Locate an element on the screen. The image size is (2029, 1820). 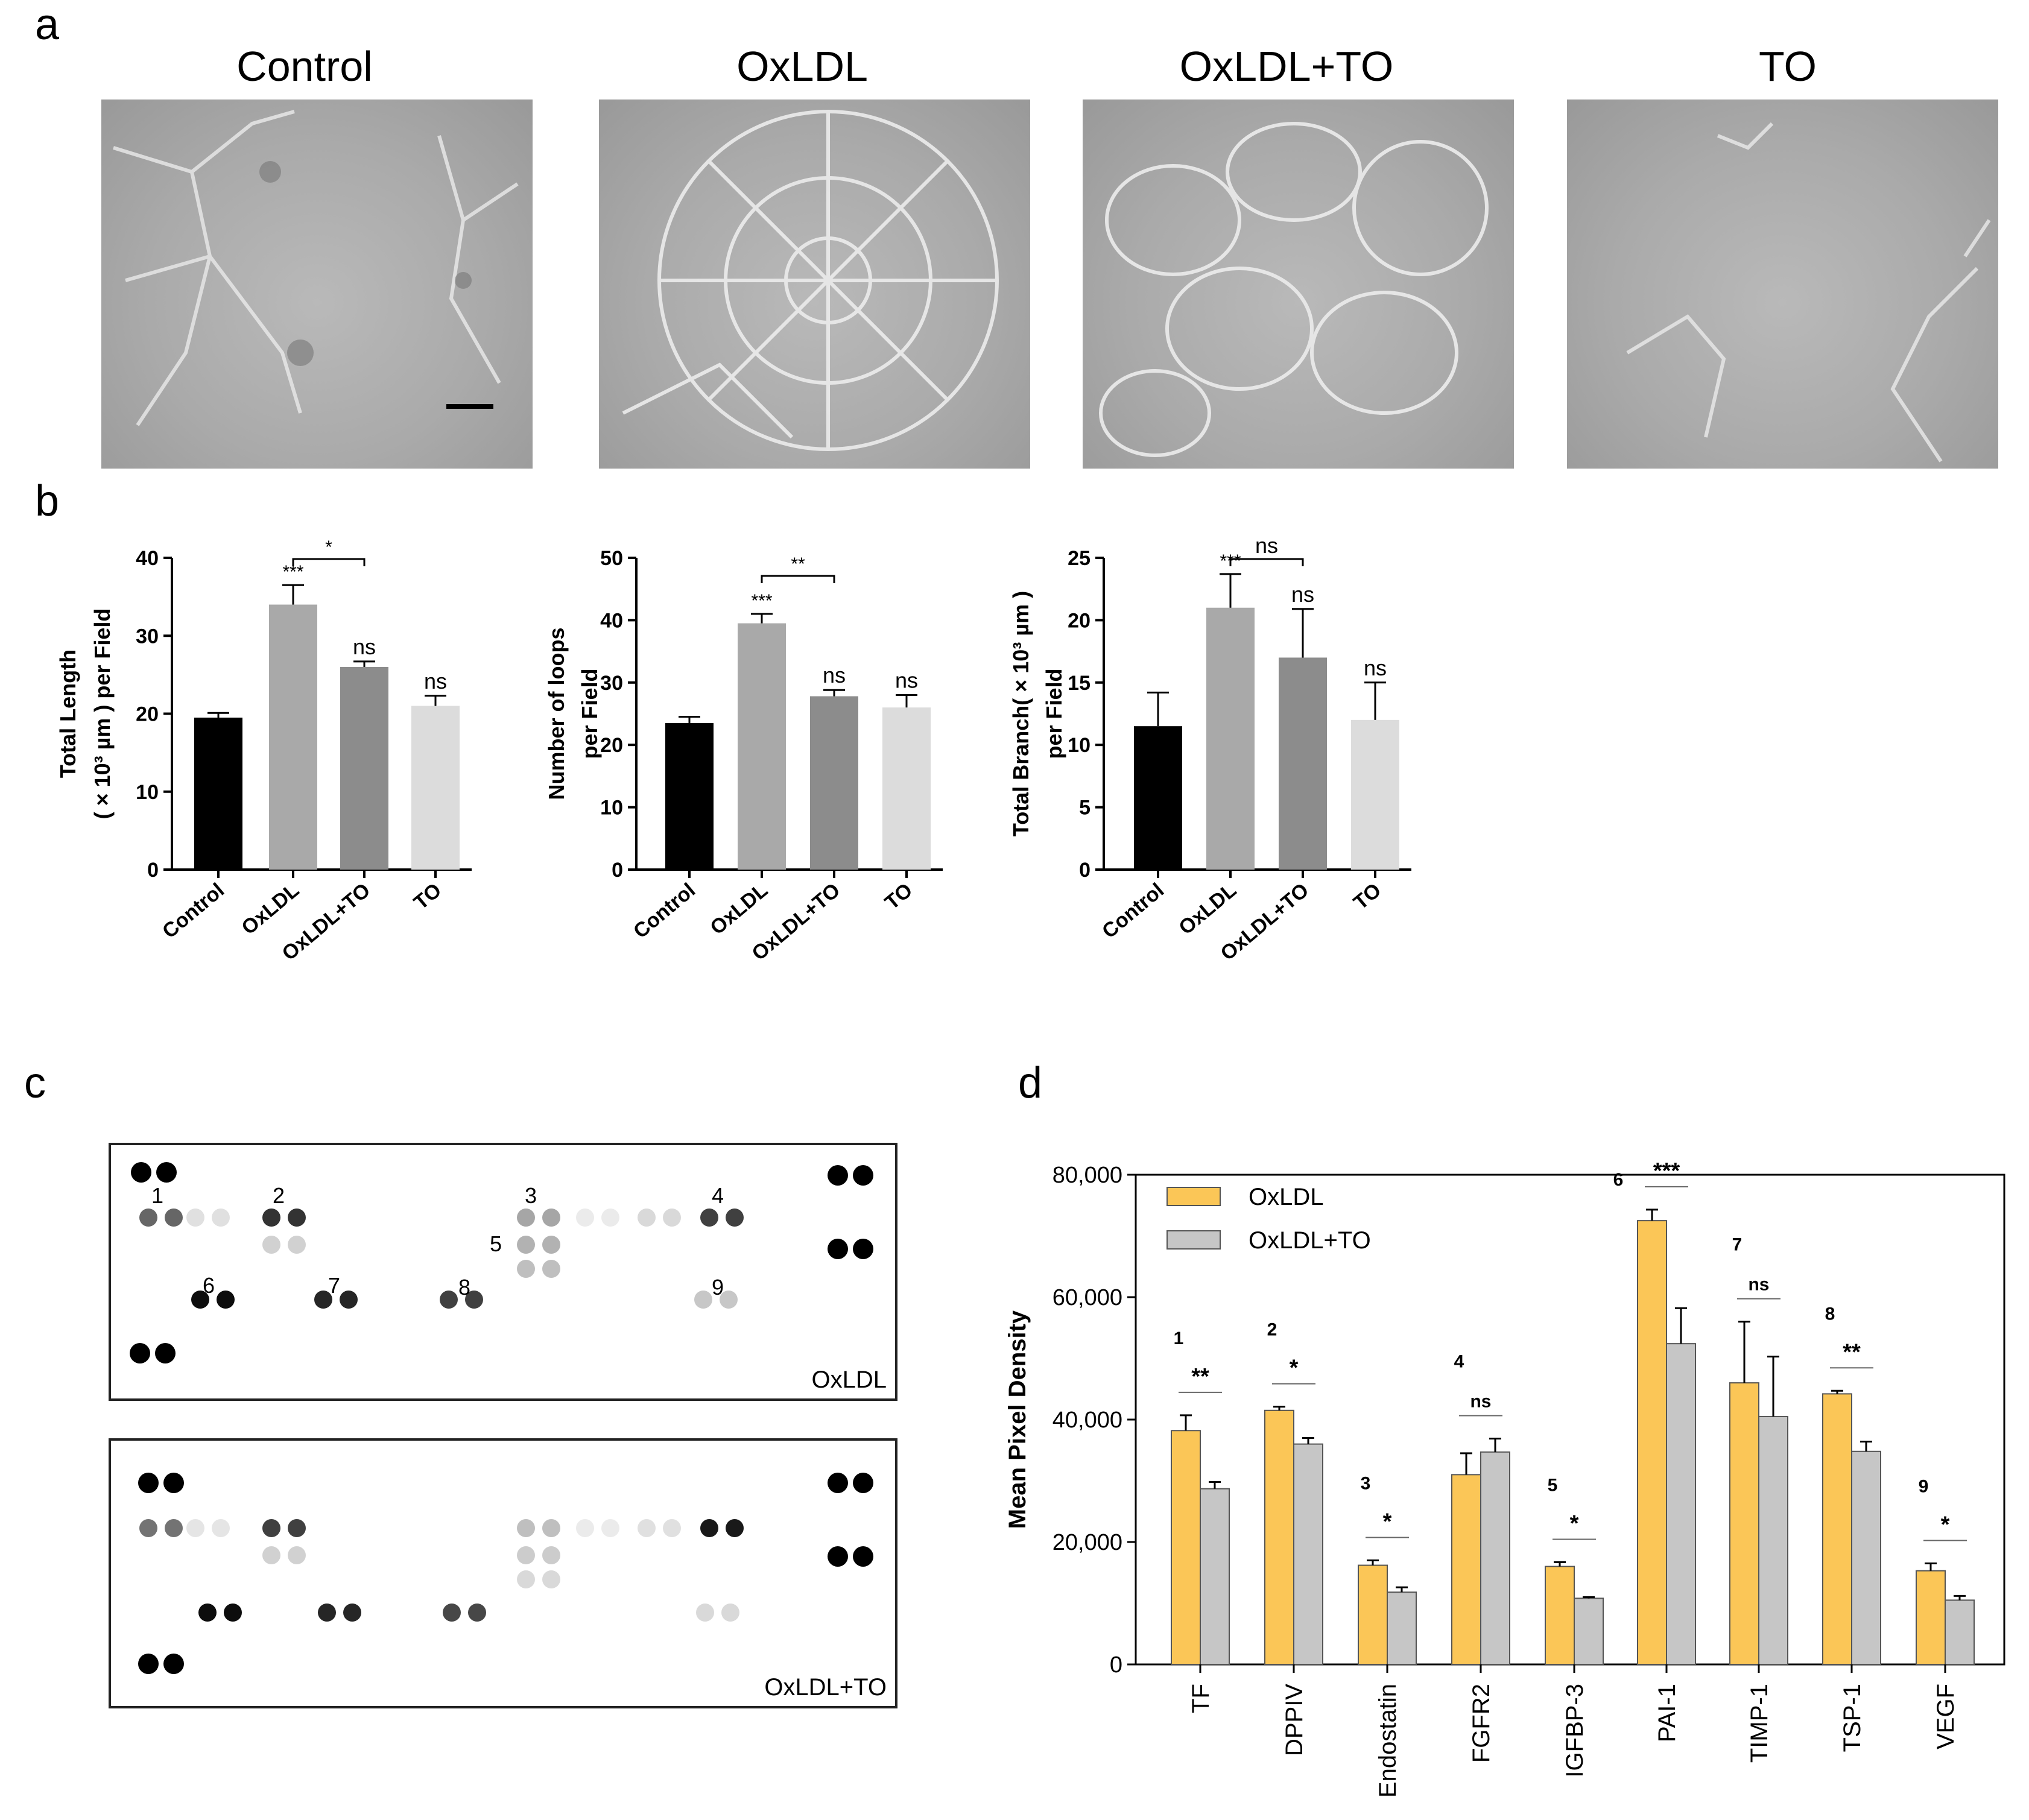
blot-oxldl: OxLDL 1 2 3 4 5 6 7 8 9 is located at coordinates (503, 1272).